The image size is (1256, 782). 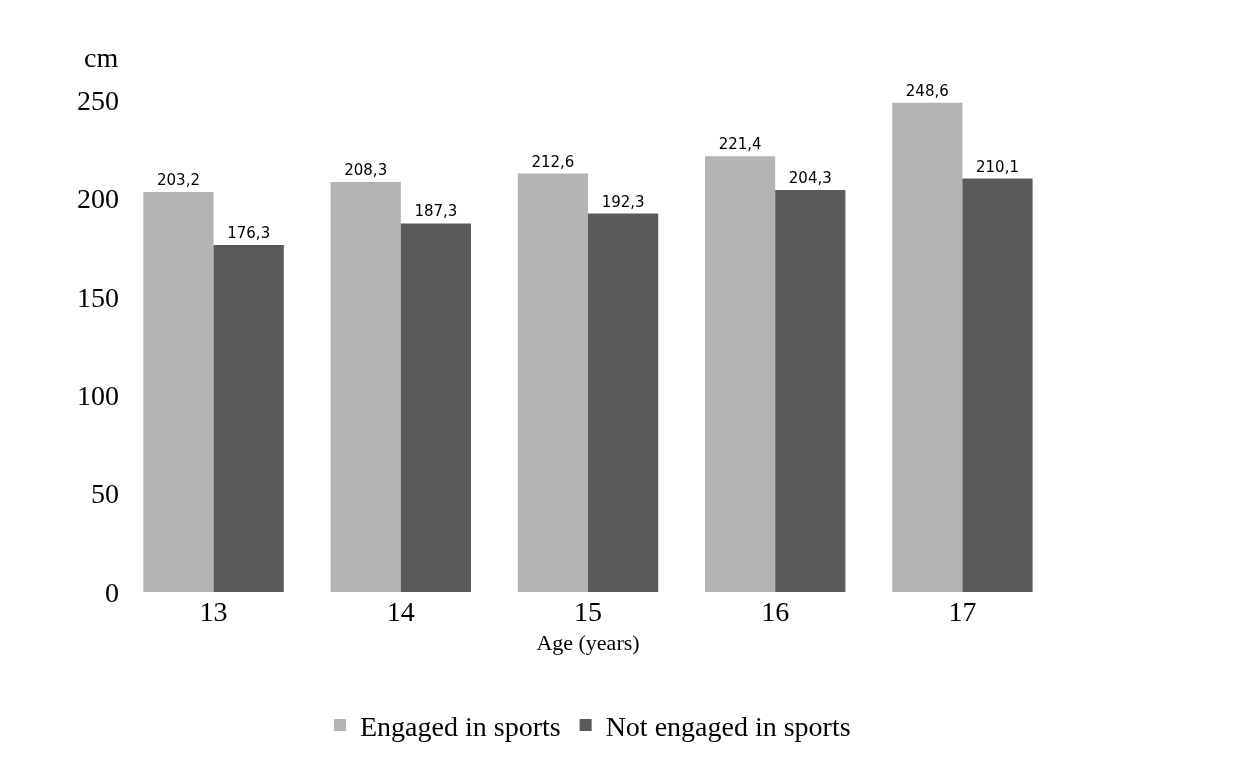 What do you see at coordinates (962, 611) in the screenshot?
I see `x-tick-label: 17` at bounding box center [962, 611].